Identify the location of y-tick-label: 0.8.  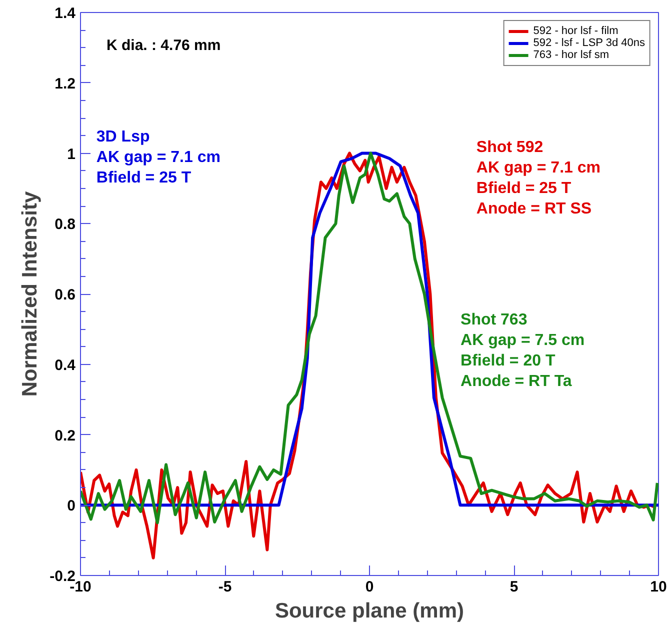
(65, 225).